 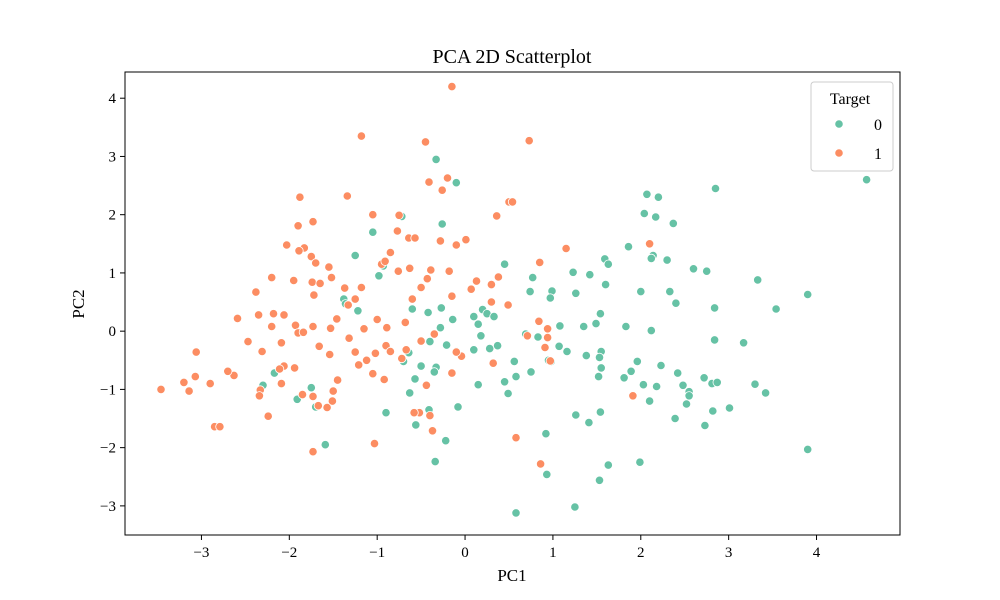 I want to click on x-tick-label: 4, so click(x=817, y=553).